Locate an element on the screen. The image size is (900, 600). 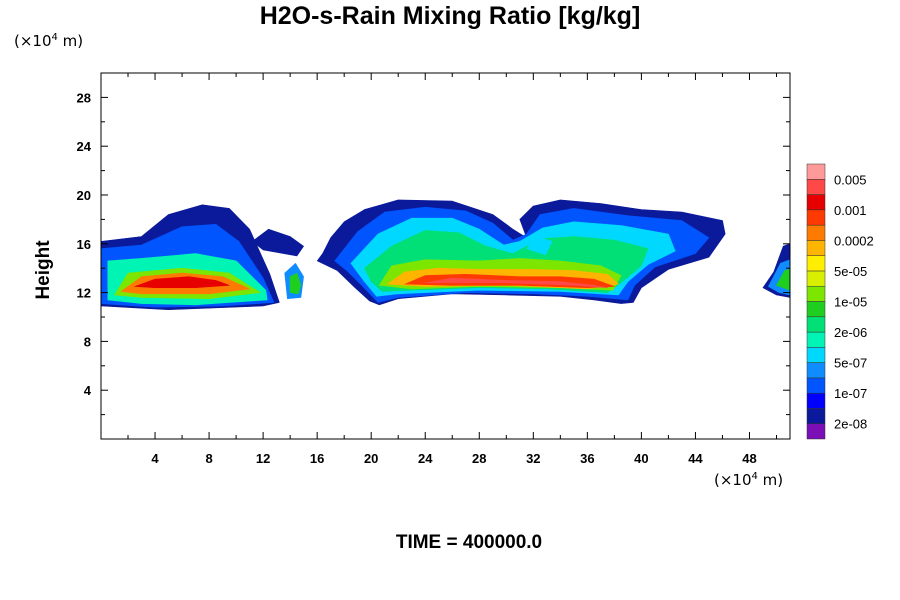
colorbar-label: 5e-07 is located at coordinates (850, 363).